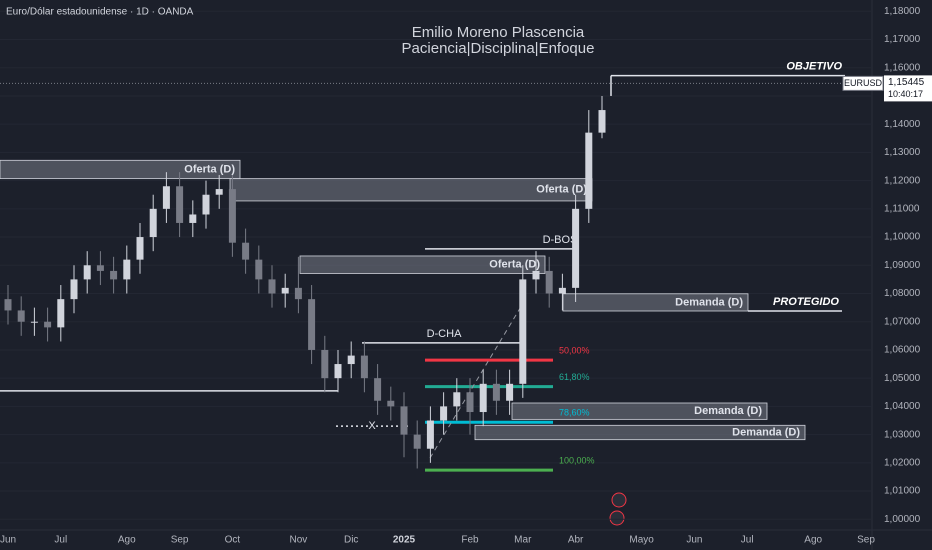 The image size is (932, 550). Describe the element at coordinates (560, 240) in the screenshot. I see `level-label: D-BOS` at that location.